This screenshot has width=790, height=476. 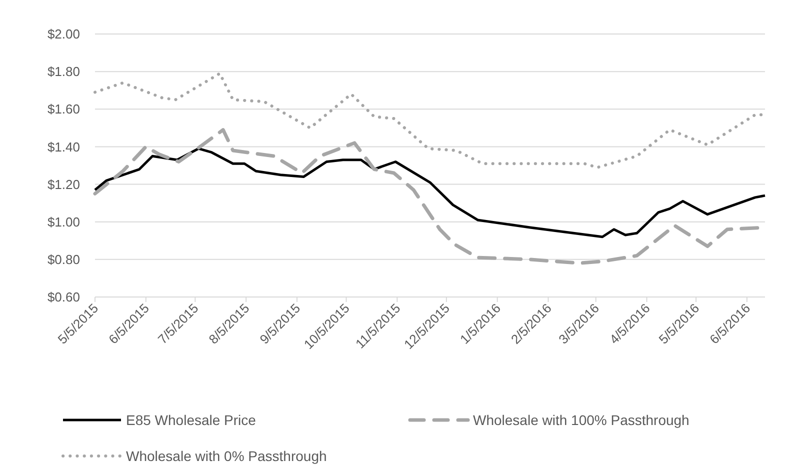 What do you see at coordinates (63, 222) in the screenshot?
I see `y-tick-label: $1.00` at bounding box center [63, 222].